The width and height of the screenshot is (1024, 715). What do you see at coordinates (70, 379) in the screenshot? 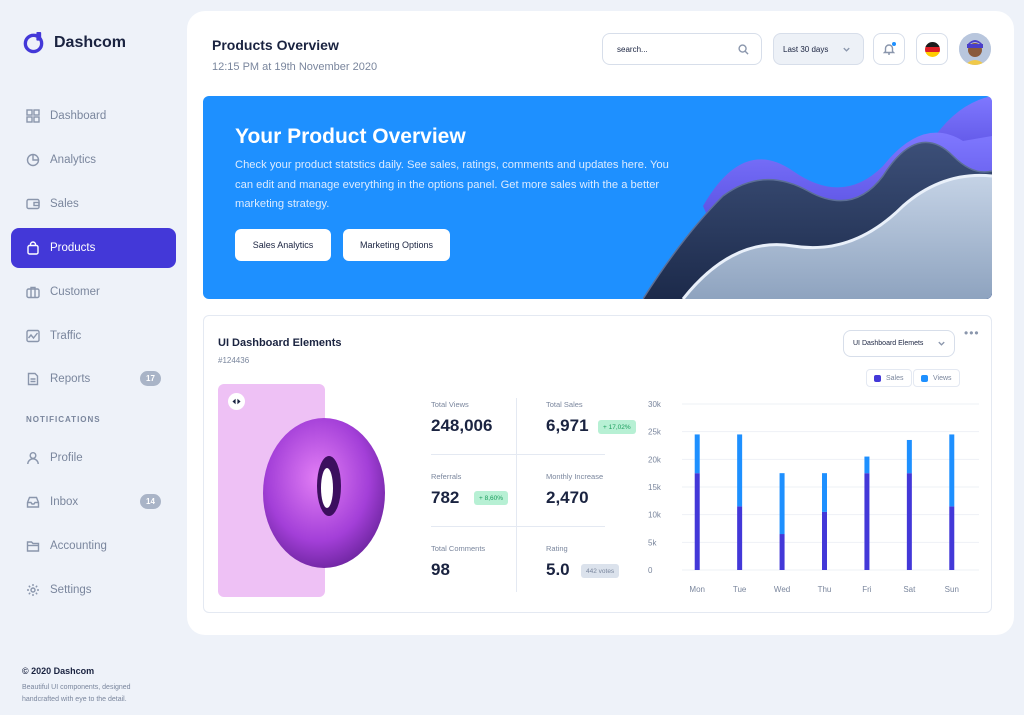
I see `sidebar-item-label: Reports` at bounding box center [70, 379].